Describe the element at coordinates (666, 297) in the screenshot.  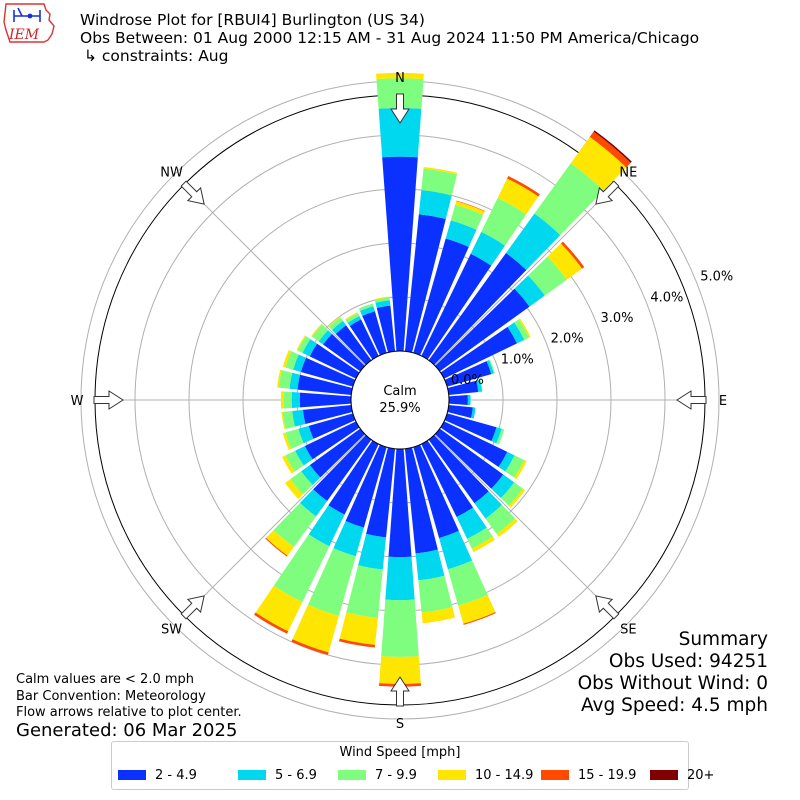
I see `radial-tick-label: 4.0%` at that location.